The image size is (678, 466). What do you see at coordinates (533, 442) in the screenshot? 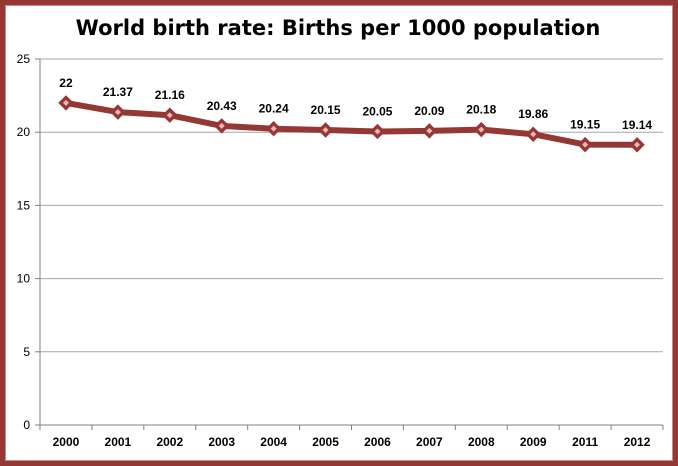
I see `x-tick-label: 2009` at bounding box center [533, 442].